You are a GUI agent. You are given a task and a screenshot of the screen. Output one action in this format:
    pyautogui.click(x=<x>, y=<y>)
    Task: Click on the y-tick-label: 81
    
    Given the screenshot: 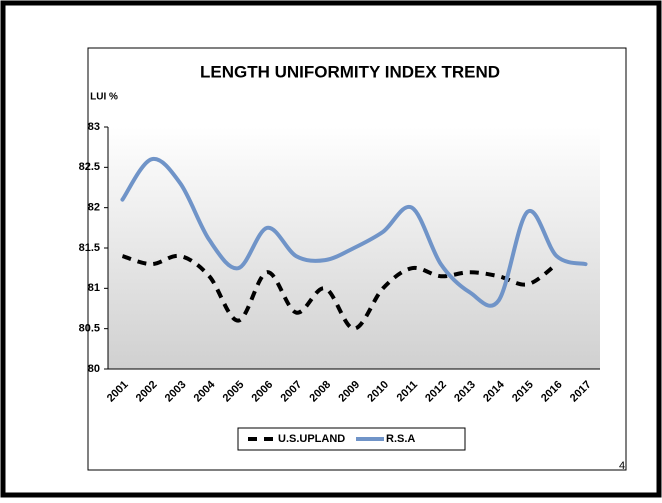 What is the action you would take?
    pyautogui.click(x=94, y=288)
    